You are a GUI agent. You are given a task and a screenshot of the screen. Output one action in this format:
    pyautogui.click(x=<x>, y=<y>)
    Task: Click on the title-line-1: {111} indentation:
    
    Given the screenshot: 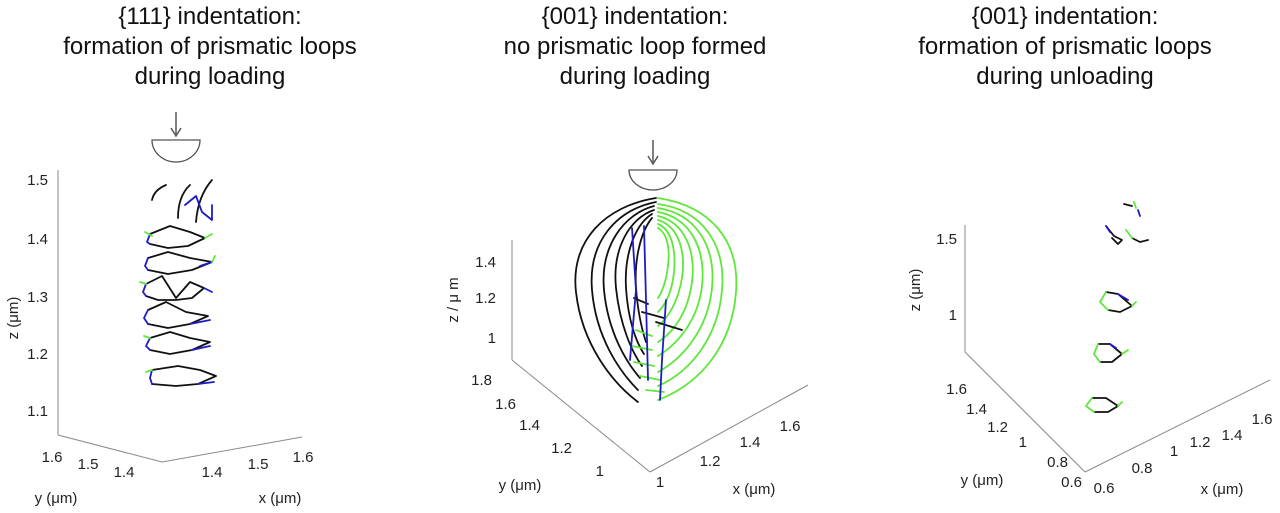 What is the action you would take?
    pyautogui.click(x=210, y=16)
    